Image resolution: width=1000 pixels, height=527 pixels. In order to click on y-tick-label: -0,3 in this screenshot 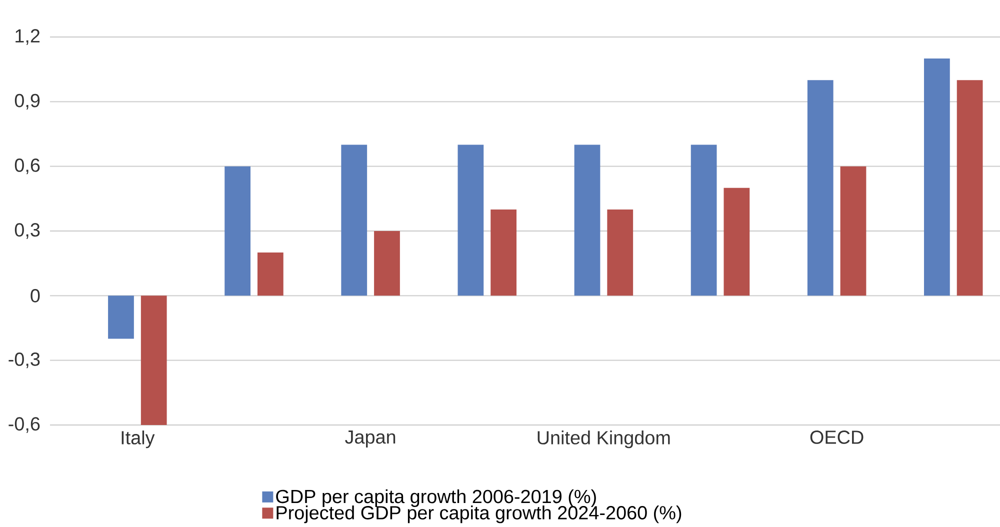, I will do `click(24, 360)`.